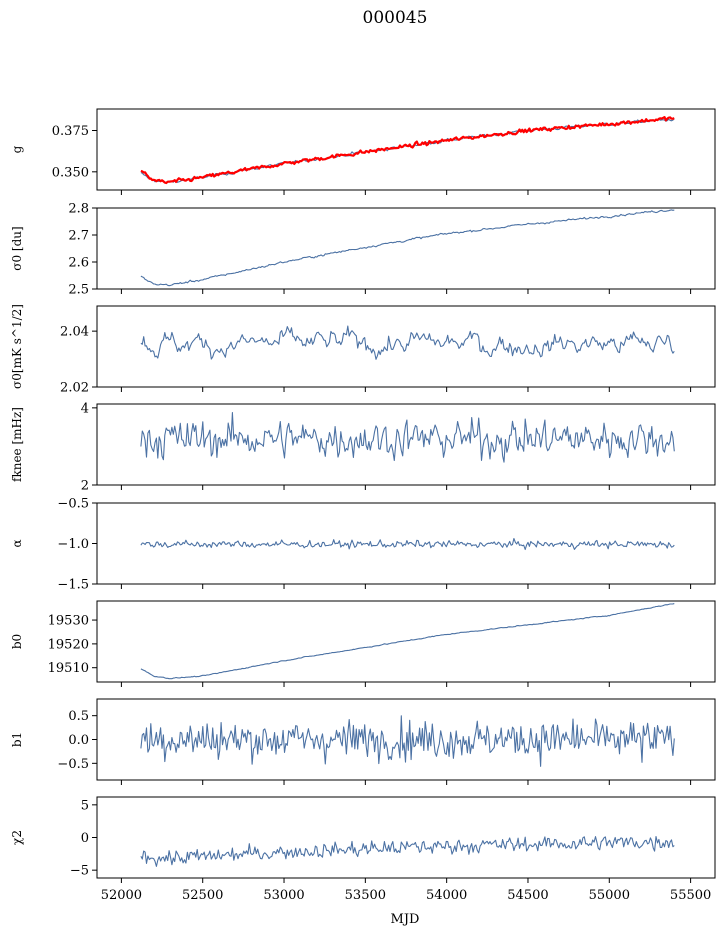 The image size is (725, 936). What do you see at coordinates (17, 248) in the screenshot?
I see `y-axis-label: σ0 [du]` at bounding box center [17, 248].